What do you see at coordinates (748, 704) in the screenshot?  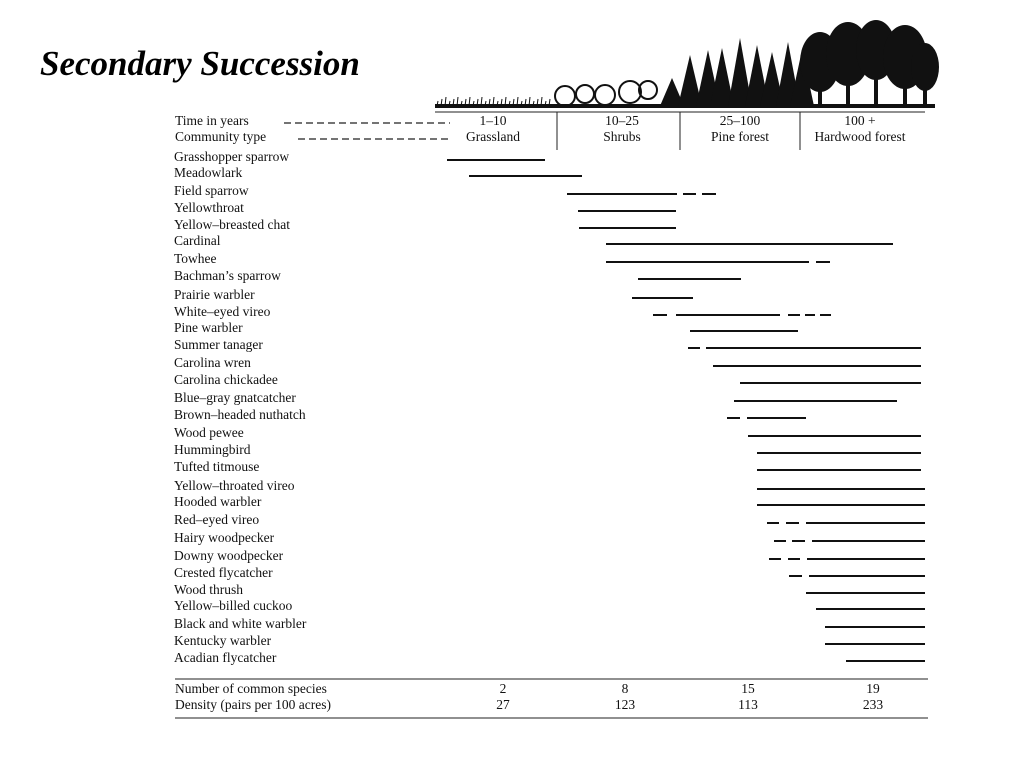 I see `summary-value: 113` at bounding box center [748, 704].